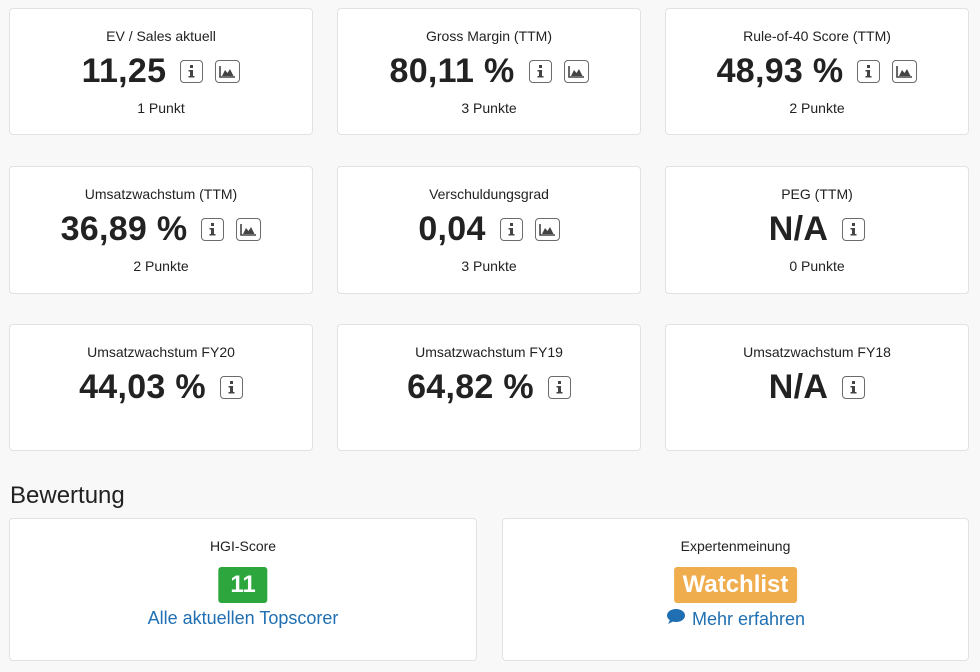 The image size is (980, 672). Describe the element at coordinates (817, 352) in the screenshot. I see `metric-title: Umsatzwachstum FY18` at that location.